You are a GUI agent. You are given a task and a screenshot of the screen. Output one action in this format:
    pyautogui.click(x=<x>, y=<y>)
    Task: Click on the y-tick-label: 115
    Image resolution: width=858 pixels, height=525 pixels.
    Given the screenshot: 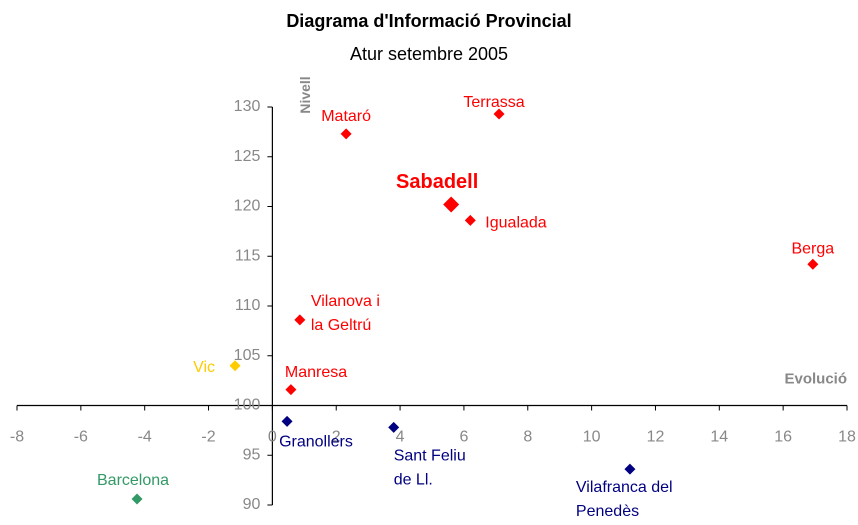 What is the action you would take?
    pyautogui.click(x=248, y=255)
    